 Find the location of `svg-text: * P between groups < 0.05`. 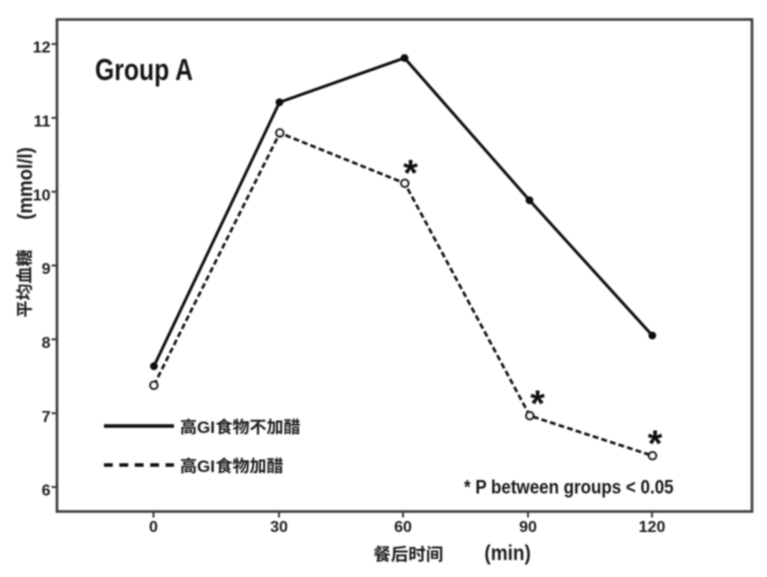

svg-text: * P between groups < 0.05 is located at coordinates (569, 488).